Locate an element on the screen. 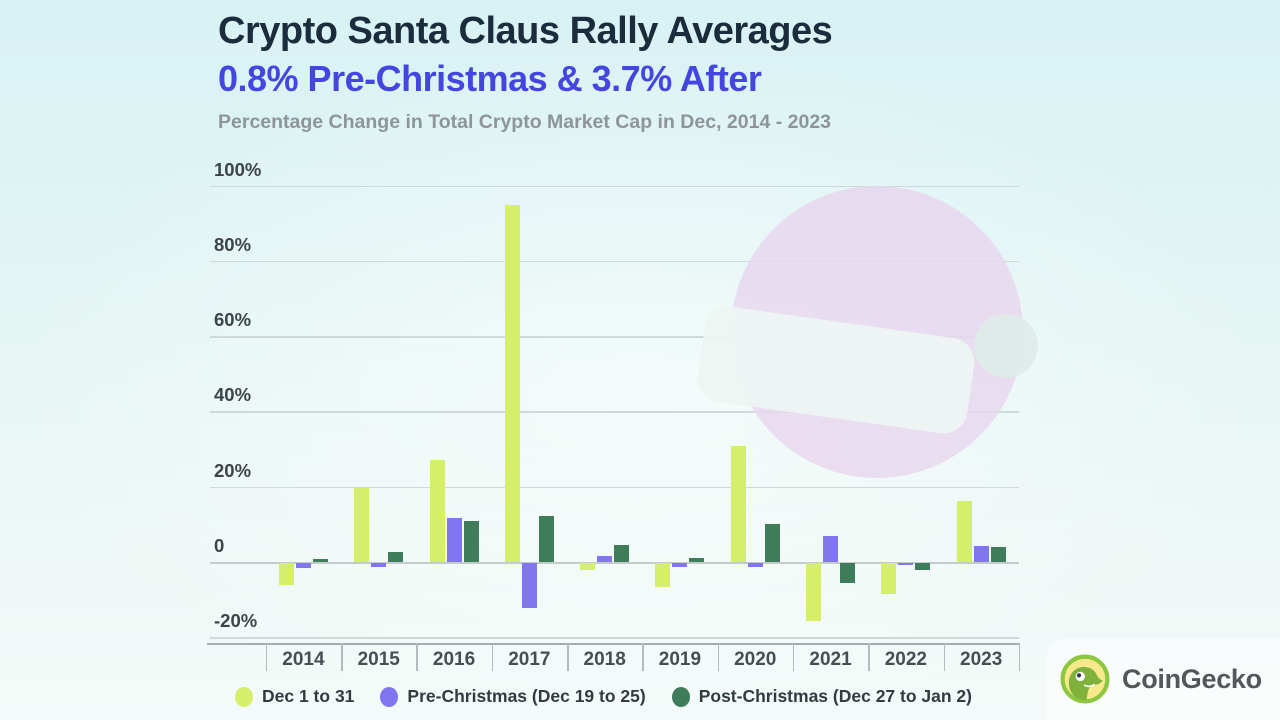 The width and height of the screenshot is (1280, 720). legend-label: Post-Christmas (Dec 27 to Jan 2) is located at coordinates (835, 696).